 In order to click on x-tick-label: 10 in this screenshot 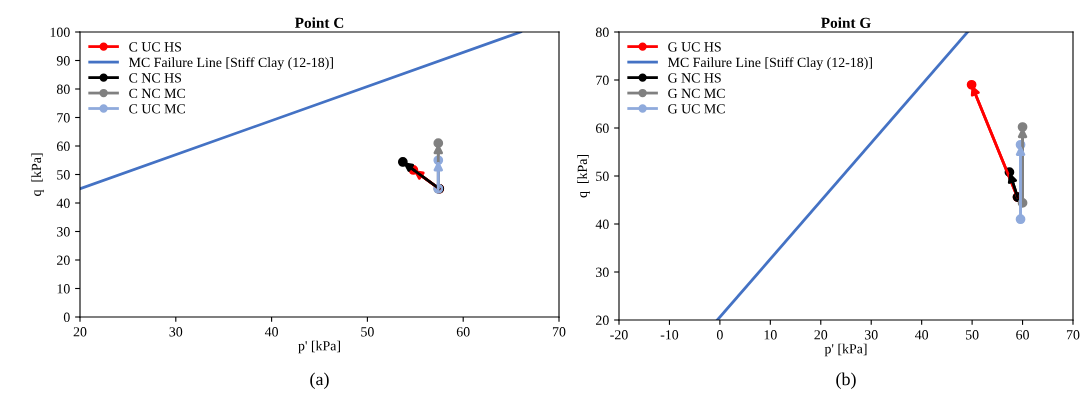, I will do `click(770, 335)`.